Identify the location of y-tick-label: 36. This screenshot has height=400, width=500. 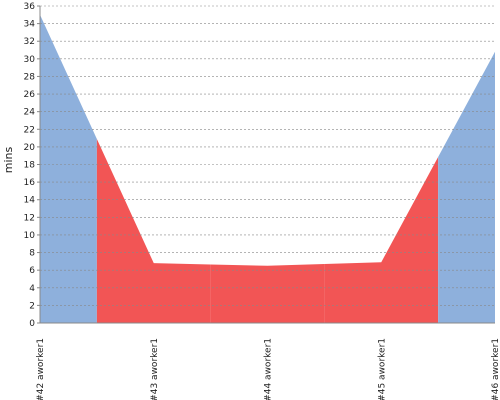
(30, 7).